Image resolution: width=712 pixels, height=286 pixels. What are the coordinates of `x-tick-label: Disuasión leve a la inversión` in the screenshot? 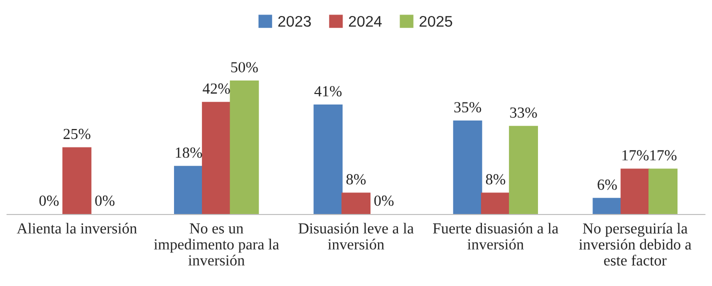 It's located at (356, 236).